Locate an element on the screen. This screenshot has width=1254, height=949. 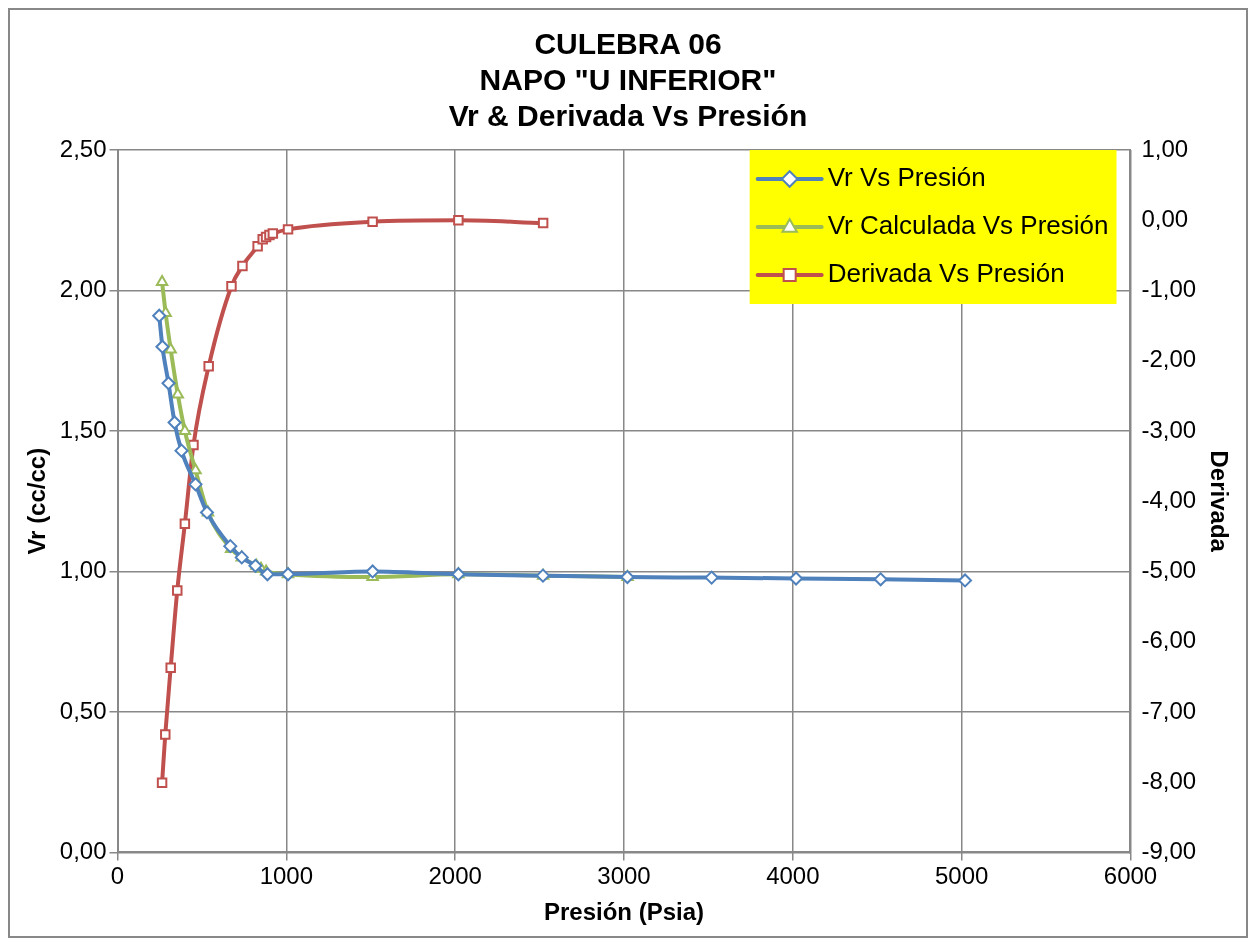
chart-title: CULEBRA 06 NAPO "U INFERIOR" Vr & Derivada Vs Presión is located at coordinates (628, 80).